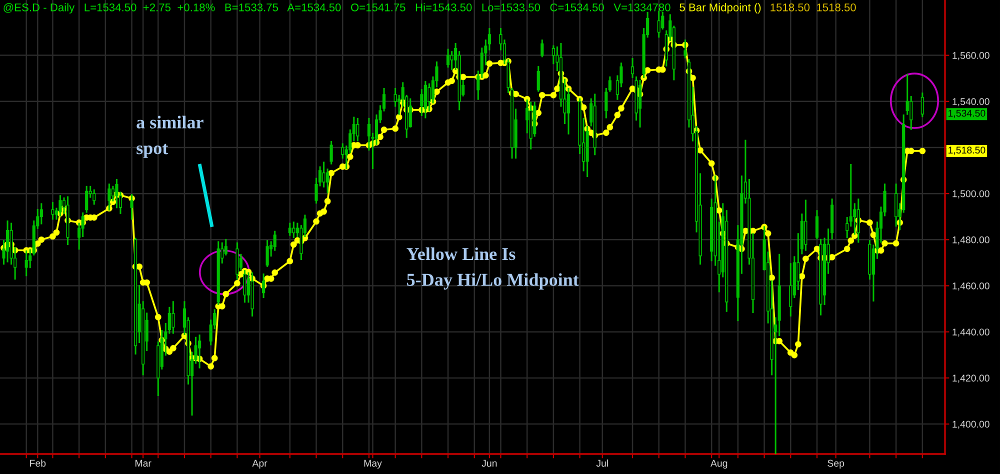 This screenshot has width=1000, height=474. I want to click on chart-subtitle: 1518.50 1518.50, so click(813, 7).